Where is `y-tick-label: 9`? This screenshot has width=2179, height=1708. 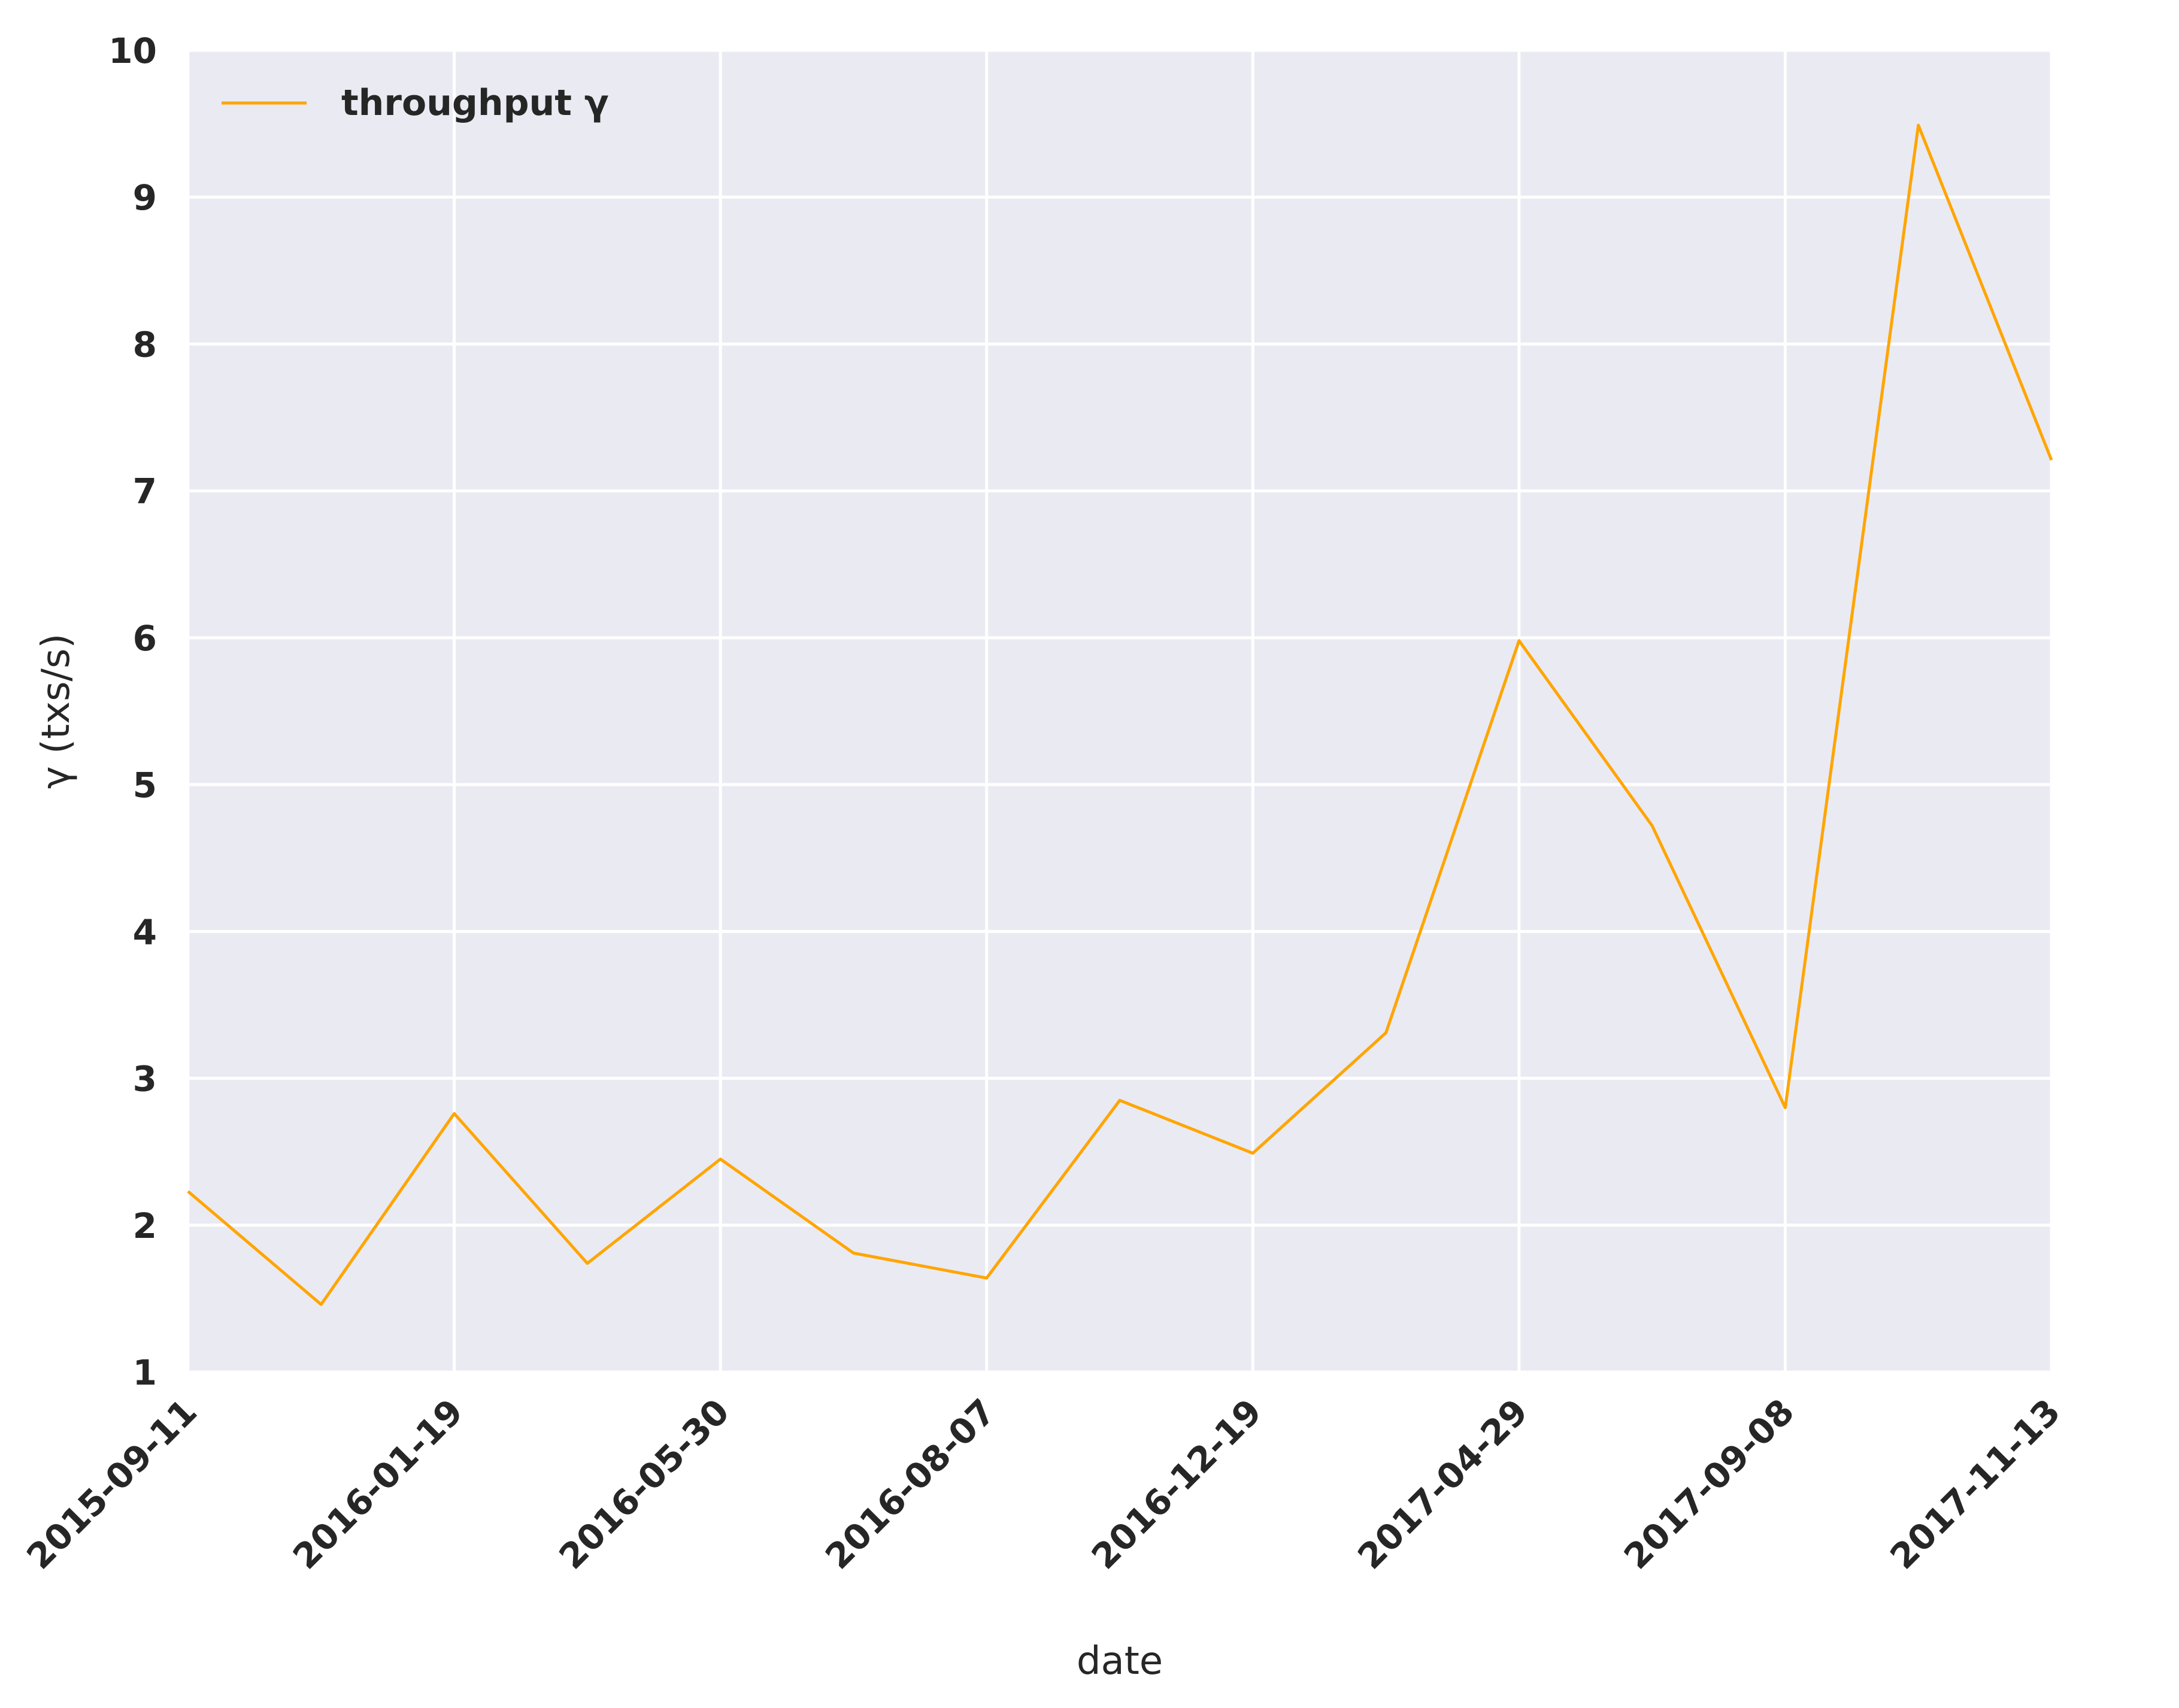
y-tick-label: 9 is located at coordinates (145, 197).